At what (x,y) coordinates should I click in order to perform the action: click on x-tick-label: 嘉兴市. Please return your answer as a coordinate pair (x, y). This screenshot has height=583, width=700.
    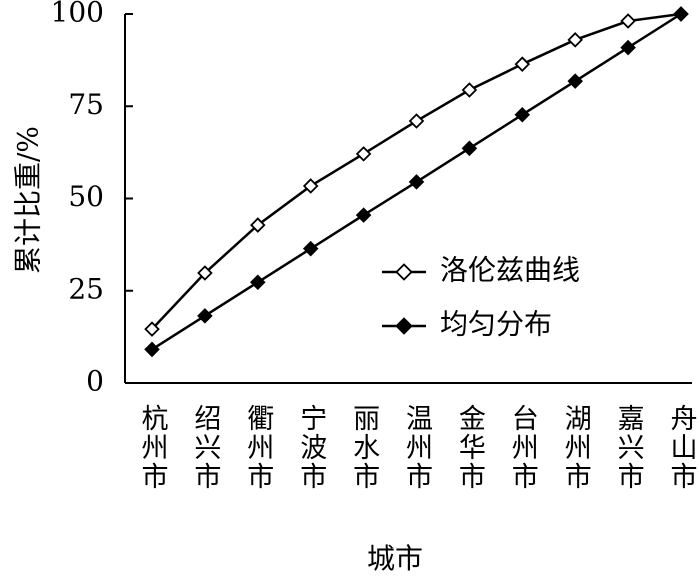
    Looking at the image, I should click on (628, 447).